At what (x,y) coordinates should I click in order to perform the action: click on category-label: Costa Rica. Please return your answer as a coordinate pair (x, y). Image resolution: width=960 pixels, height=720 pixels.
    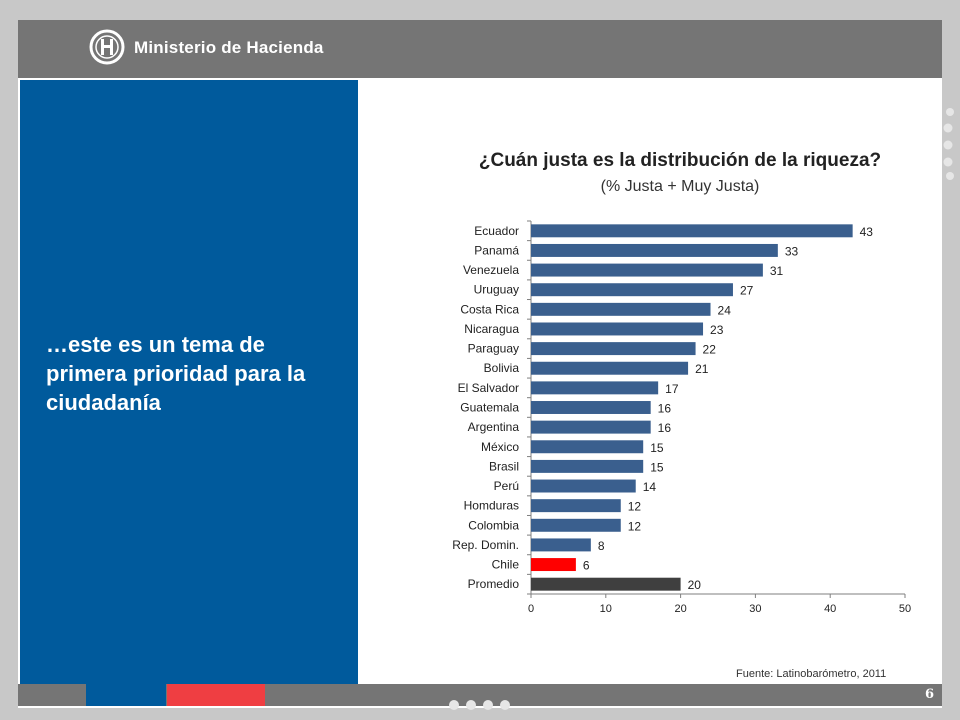
    Looking at the image, I should click on (489, 309).